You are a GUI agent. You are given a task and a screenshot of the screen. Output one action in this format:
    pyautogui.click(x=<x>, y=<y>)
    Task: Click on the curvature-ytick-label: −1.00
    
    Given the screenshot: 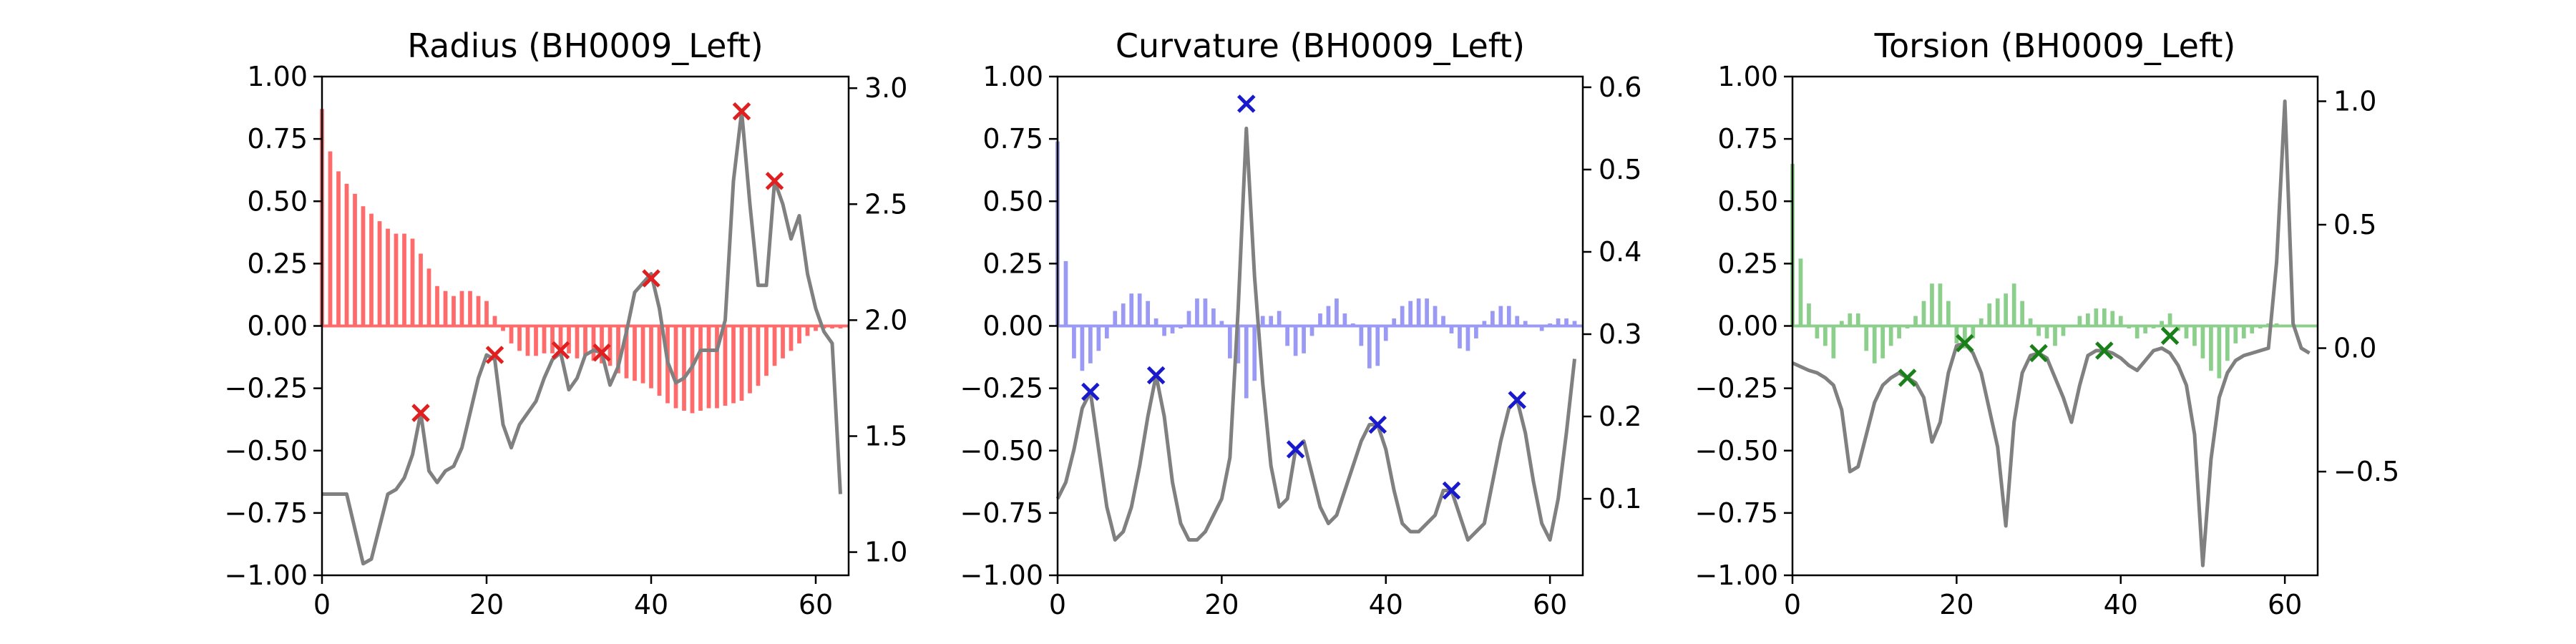 What is the action you would take?
    pyautogui.click(x=1001, y=575)
    